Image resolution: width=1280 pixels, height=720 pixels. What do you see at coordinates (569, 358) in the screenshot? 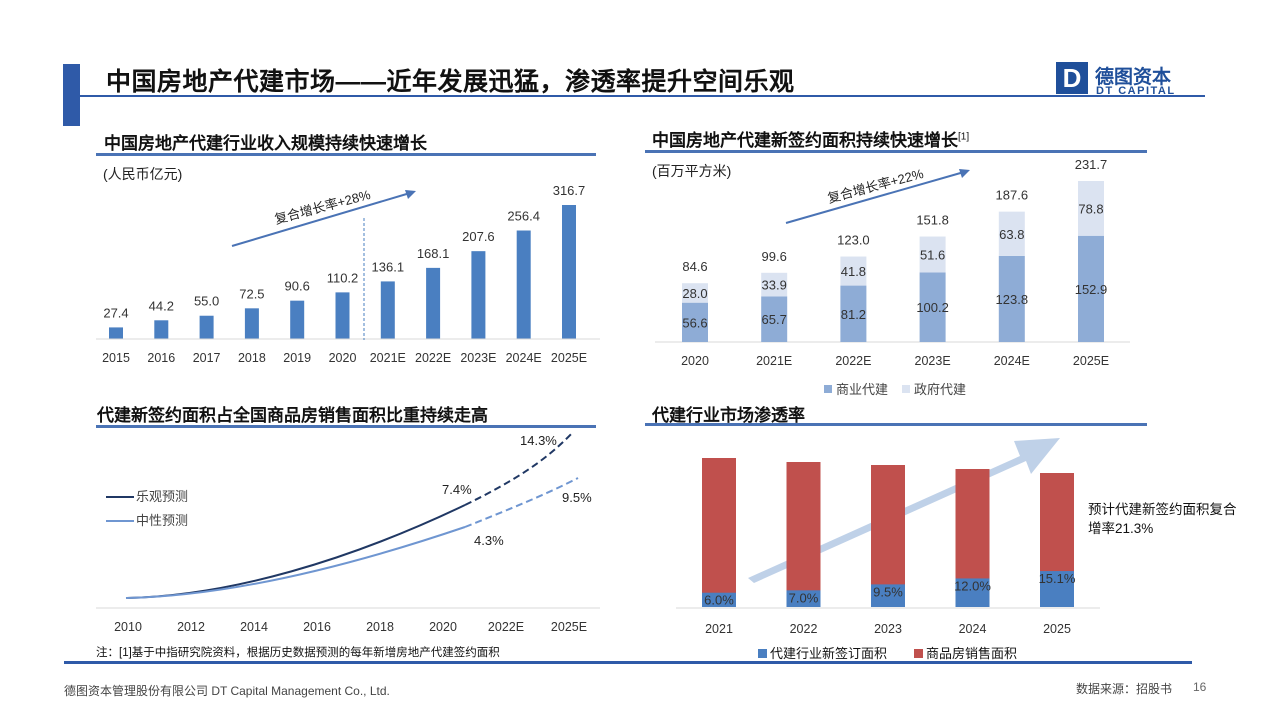
I see `revenue-year-label: 2025E` at bounding box center [569, 358].